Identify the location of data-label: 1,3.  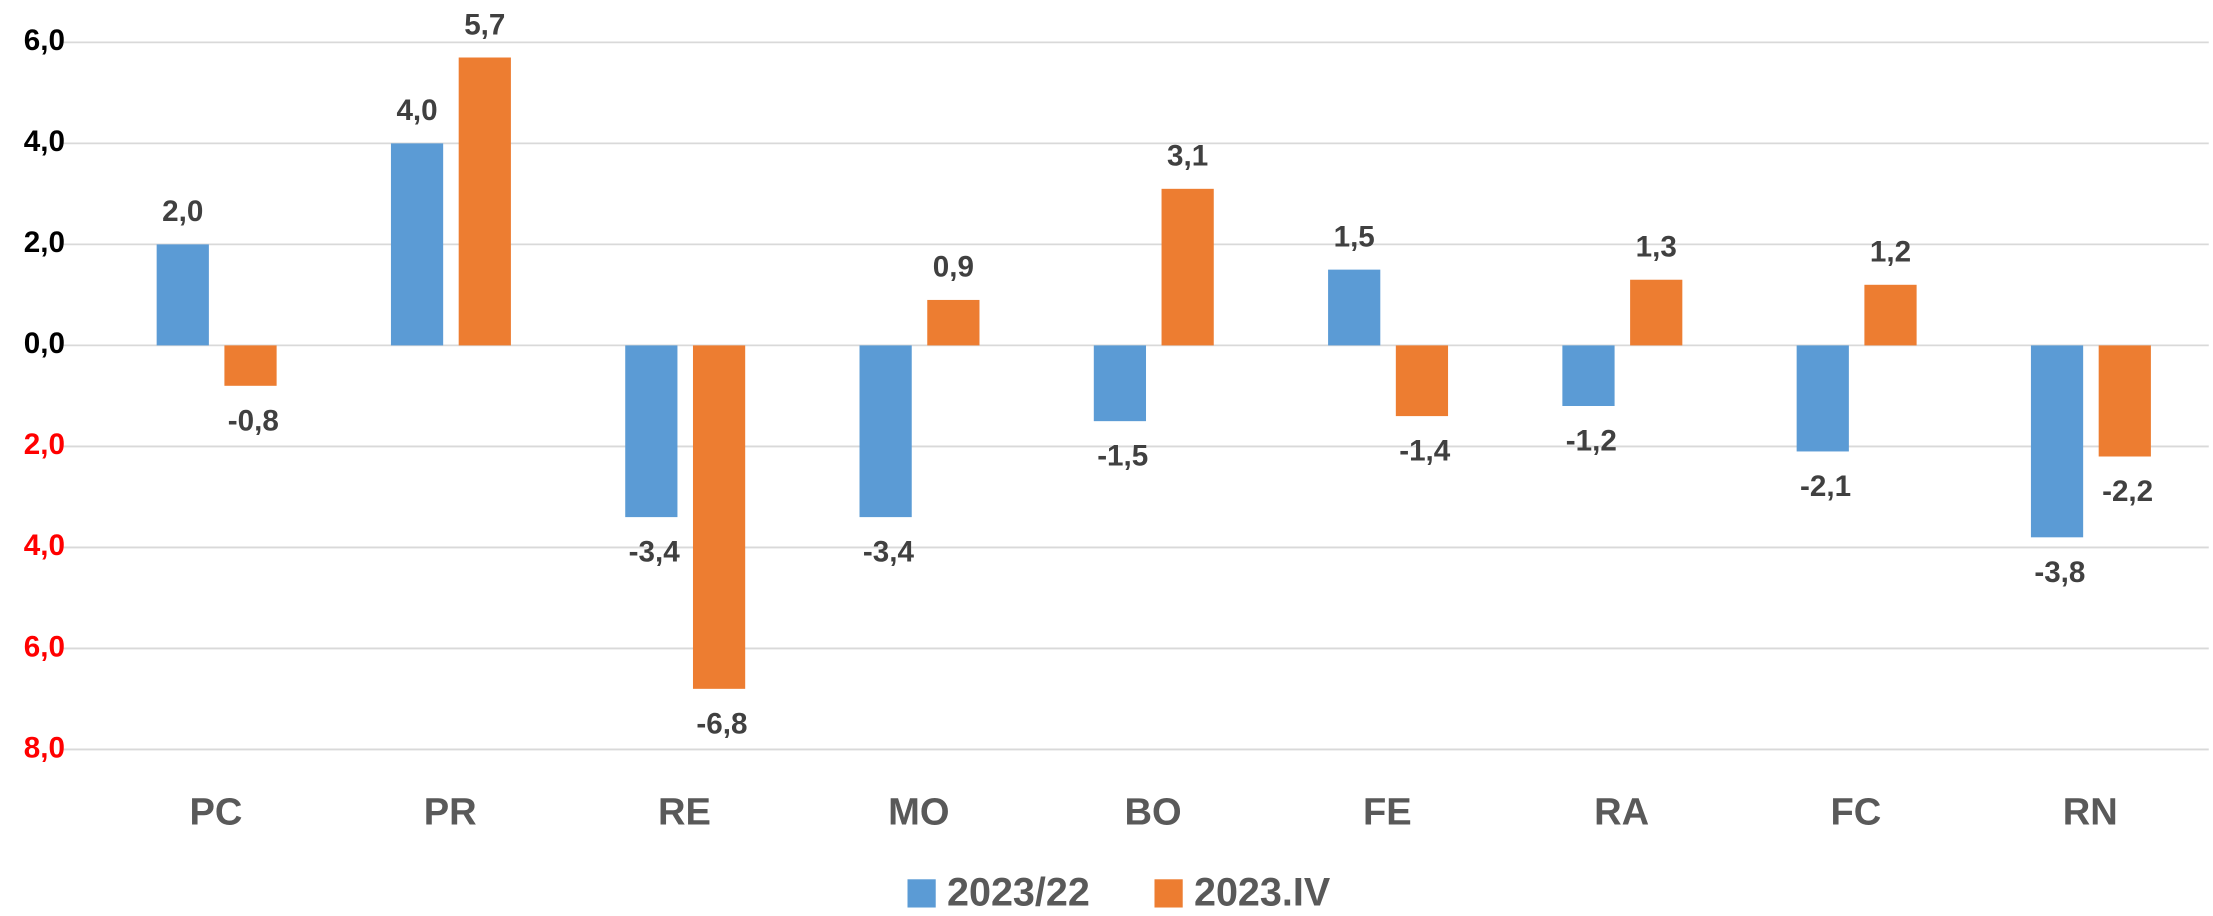
(1656, 247).